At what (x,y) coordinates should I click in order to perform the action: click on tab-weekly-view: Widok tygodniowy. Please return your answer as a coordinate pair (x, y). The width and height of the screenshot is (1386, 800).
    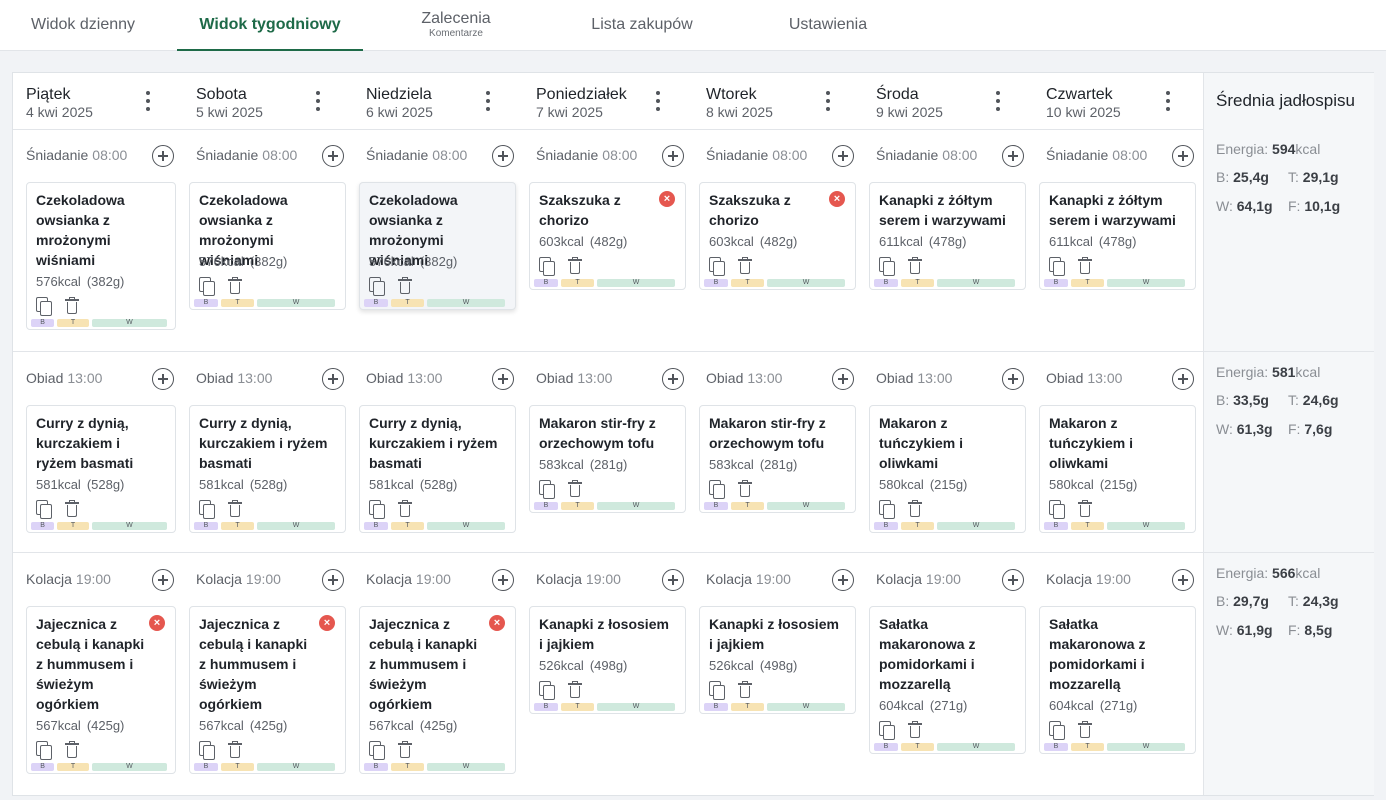
    Looking at the image, I should click on (270, 25).